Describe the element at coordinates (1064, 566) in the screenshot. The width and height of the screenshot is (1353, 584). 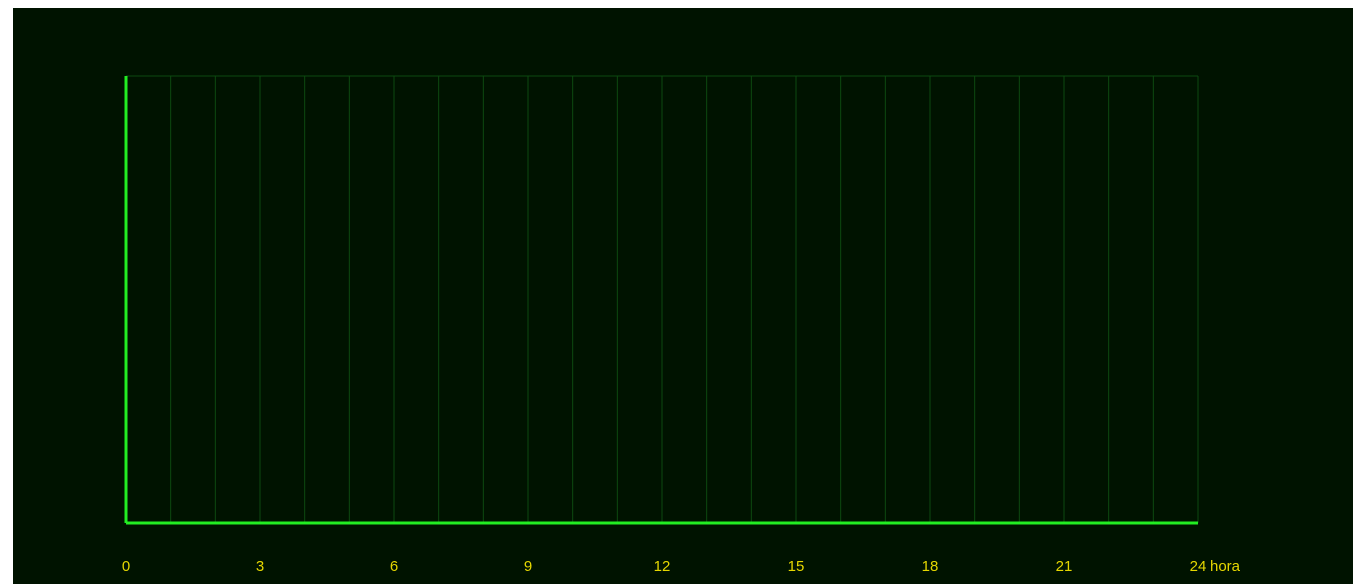
I see `x-tick-label-21: 21` at that location.